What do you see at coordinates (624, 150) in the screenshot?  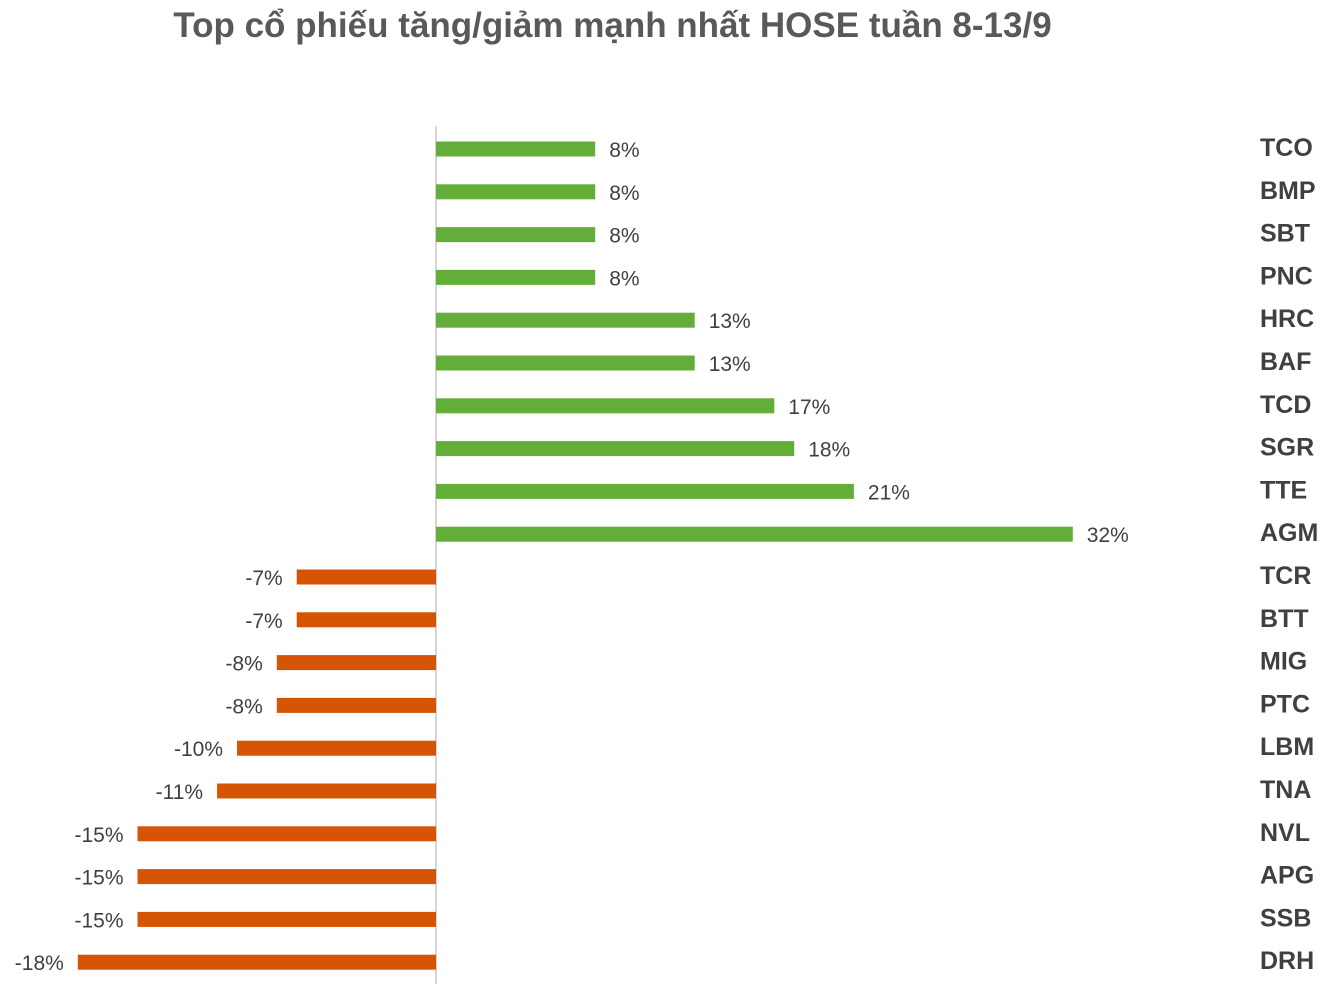 I see `value-label-tco: 8%` at bounding box center [624, 150].